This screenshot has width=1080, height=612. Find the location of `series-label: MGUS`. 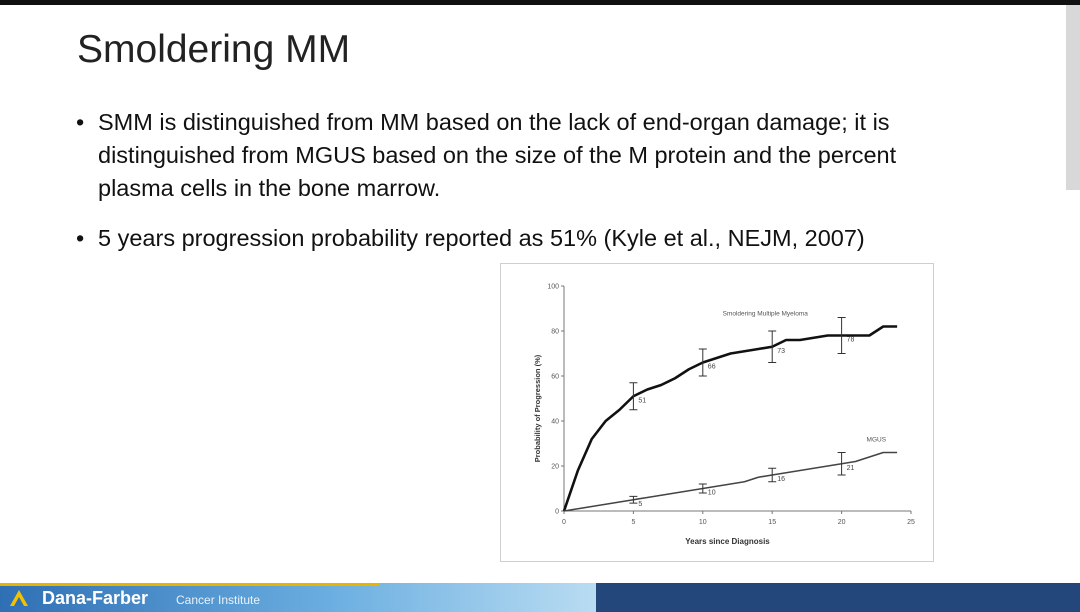

series-label: MGUS is located at coordinates (877, 439).